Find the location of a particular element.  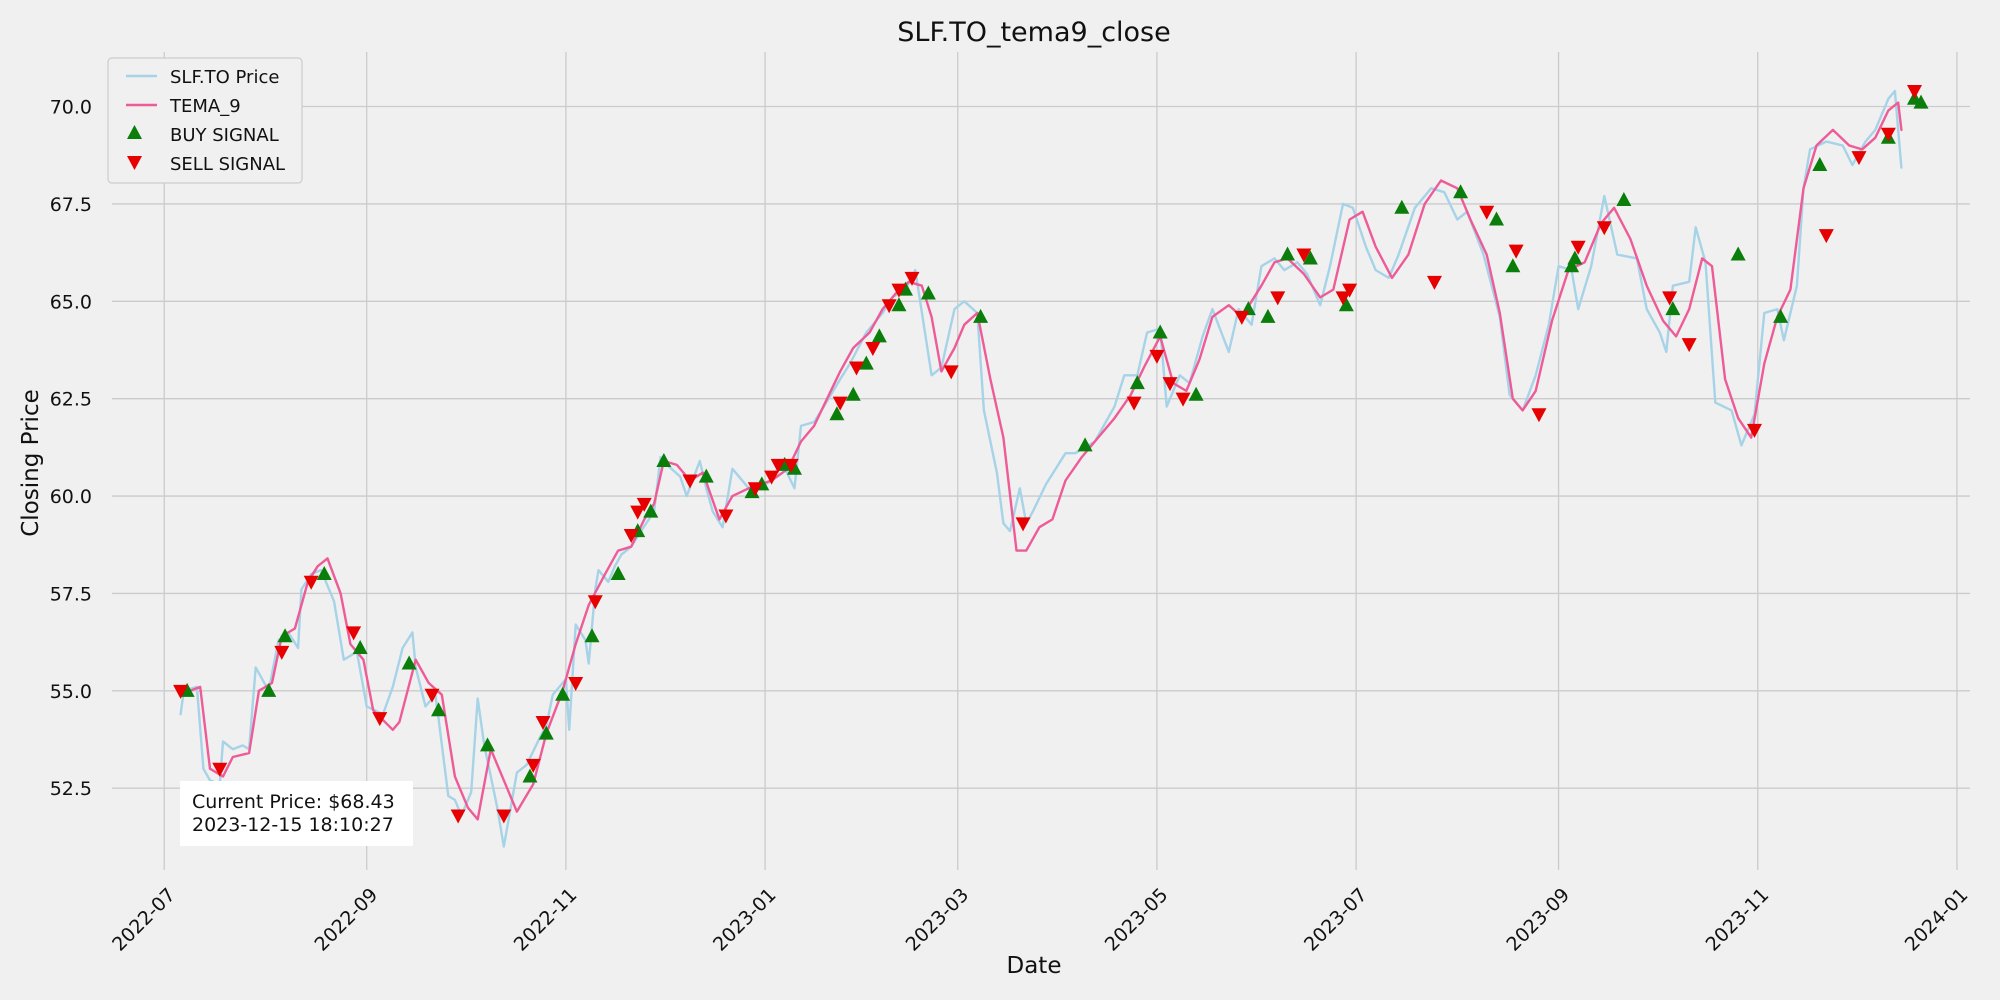

y-tick-label: 70.0 is located at coordinates (71, 108).